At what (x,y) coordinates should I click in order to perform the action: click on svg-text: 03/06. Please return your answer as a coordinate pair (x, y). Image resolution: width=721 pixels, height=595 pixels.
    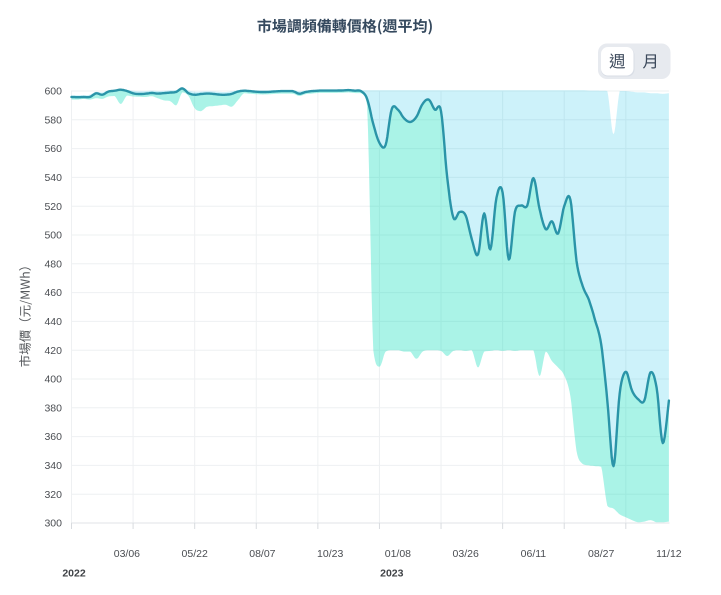
    Looking at the image, I should click on (127, 554).